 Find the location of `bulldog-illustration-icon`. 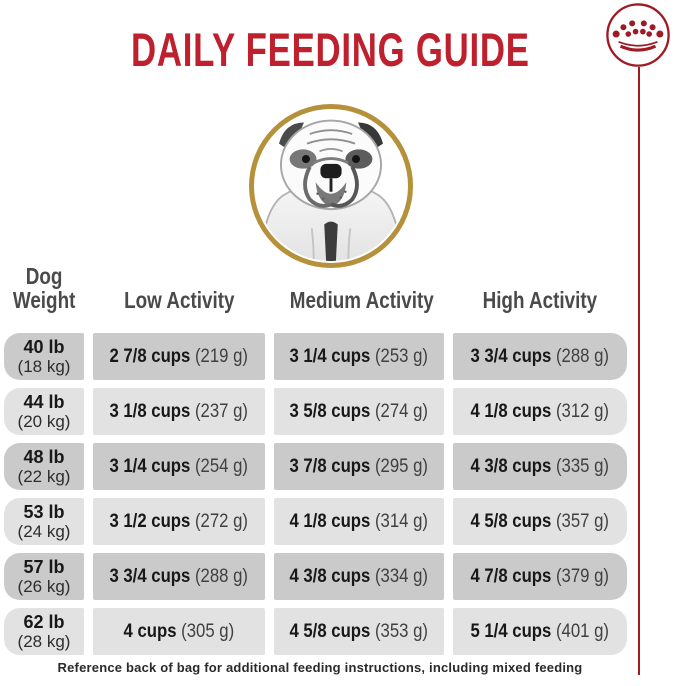

bulldog-illustration-icon is located at coordinates (331, 186).